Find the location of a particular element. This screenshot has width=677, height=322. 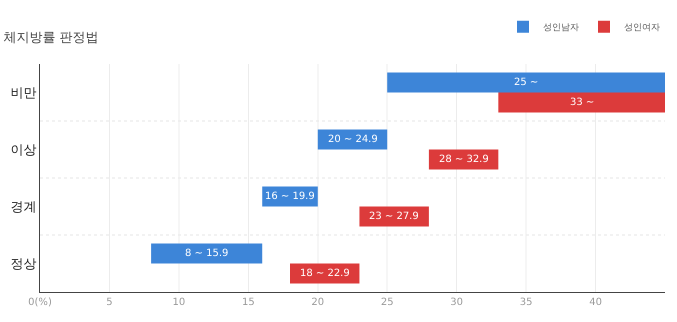

chart-title: 체지방률 판정법 is located at coordinates (51, 38).